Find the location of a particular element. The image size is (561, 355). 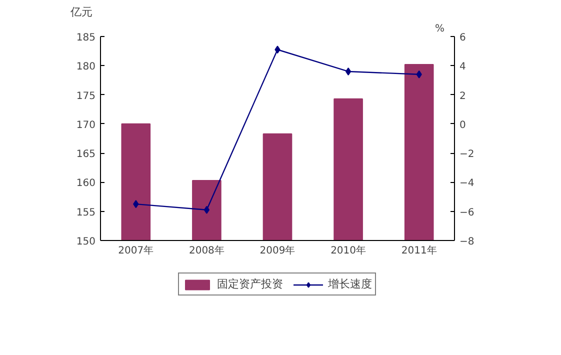

y-tick-label: 170 is located at coordinates (86, 125).